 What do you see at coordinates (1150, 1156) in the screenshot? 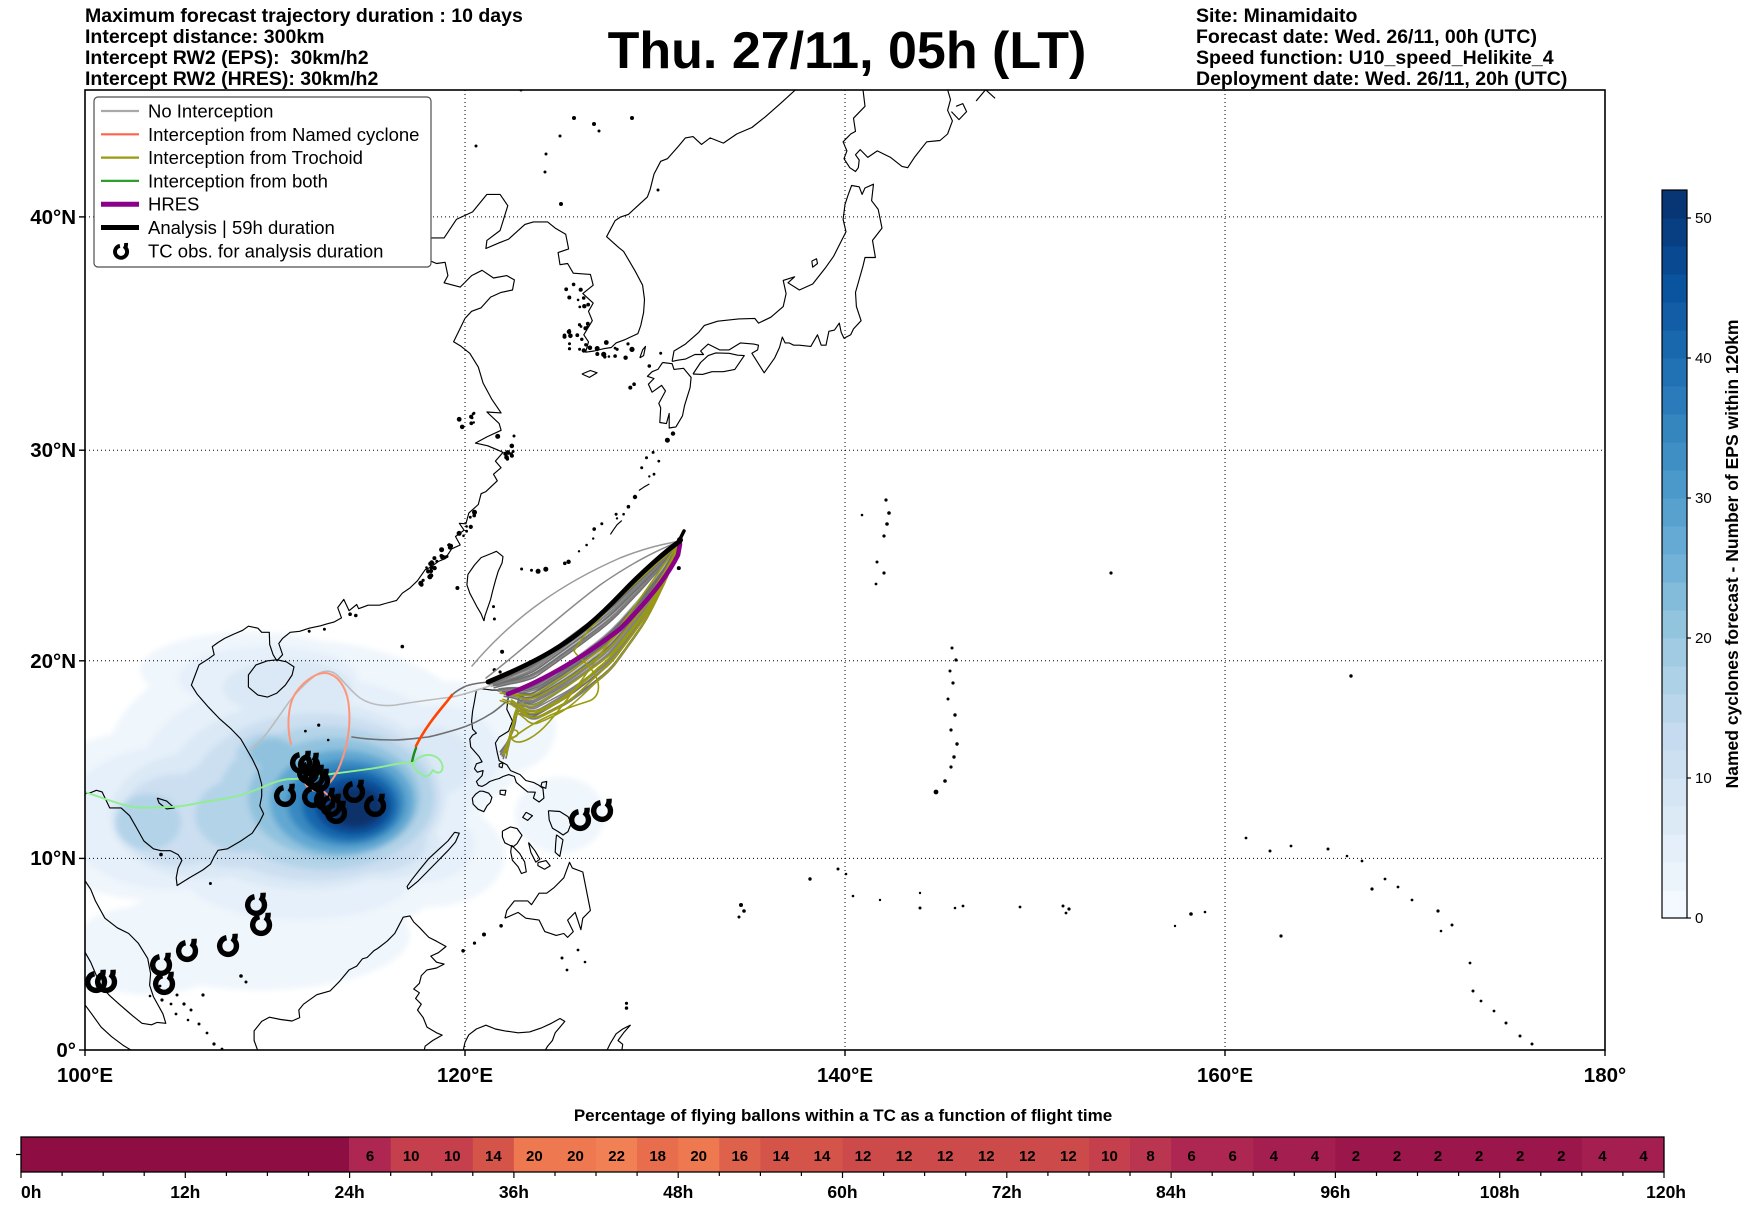
I see `svg-text: 8` at bounding box center [1150, 1156].